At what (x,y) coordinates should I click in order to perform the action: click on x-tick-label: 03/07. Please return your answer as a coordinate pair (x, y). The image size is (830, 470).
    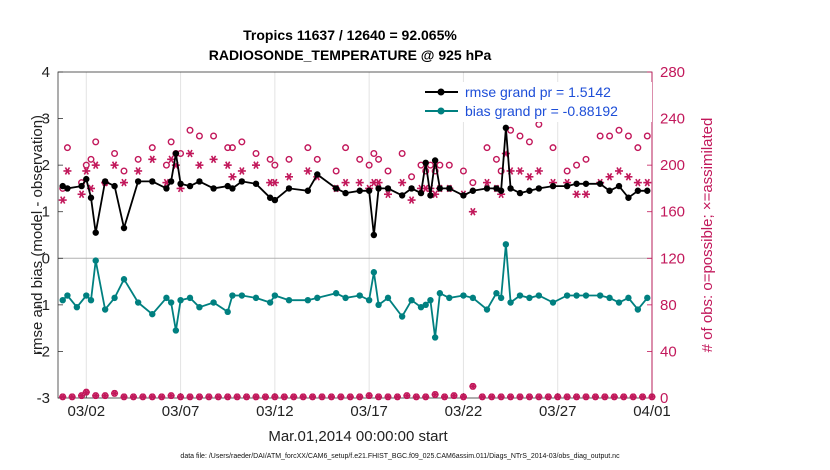
    Looking at the image, I should click on (181, 411).